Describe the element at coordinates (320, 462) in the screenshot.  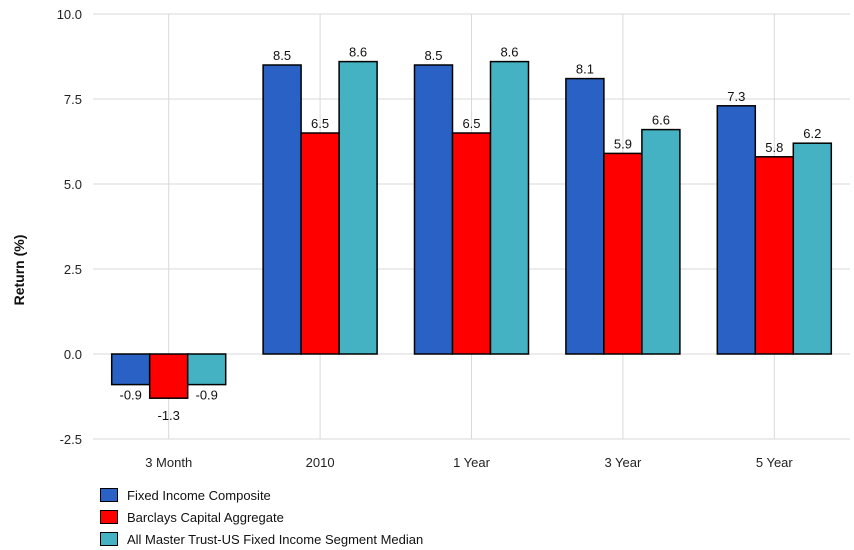
I see `x-tick-label: 2010` at that location.